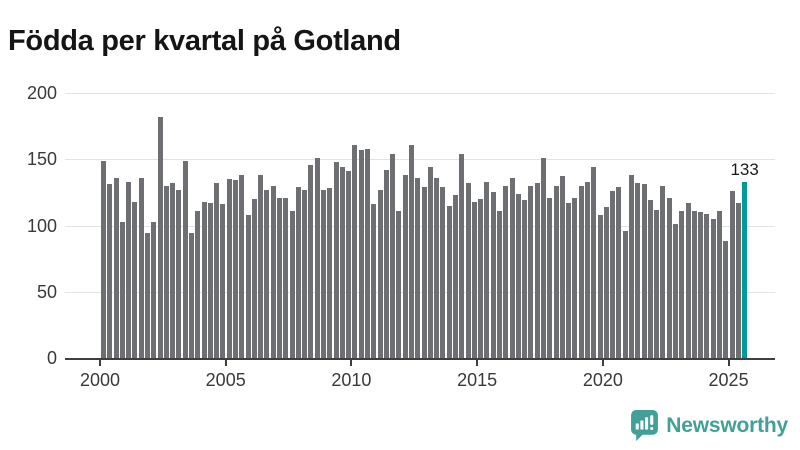 Image resolution: width=800 pixels, height=450 pixels. What do you see at coordinates (745, 269) in the screenshot?
I see `bar-highlighted` at bounding box center [745, 269].